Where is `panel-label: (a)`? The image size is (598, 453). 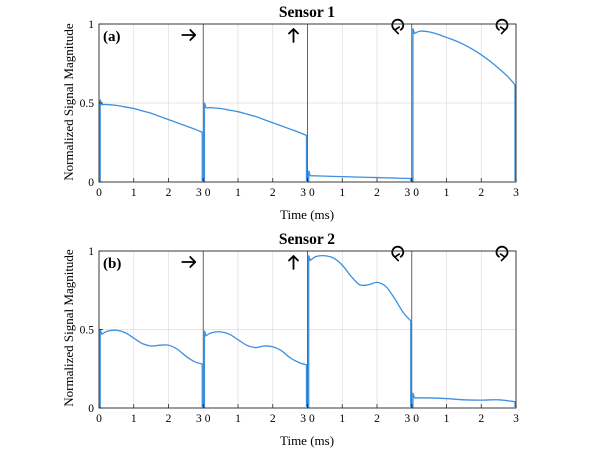
panel-label: (a) is located at coordinates (112, 37).